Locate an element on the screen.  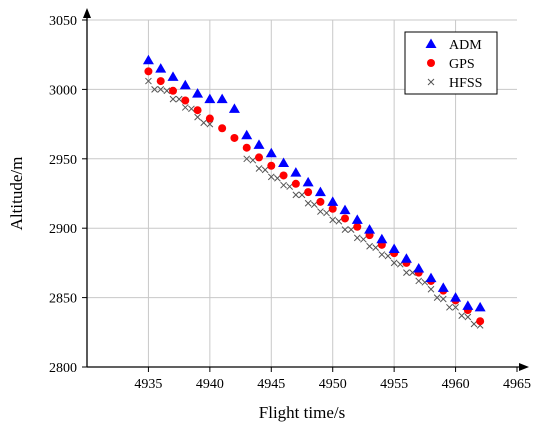
y-tick-label: 2800 is located at coordinates (63, 368).